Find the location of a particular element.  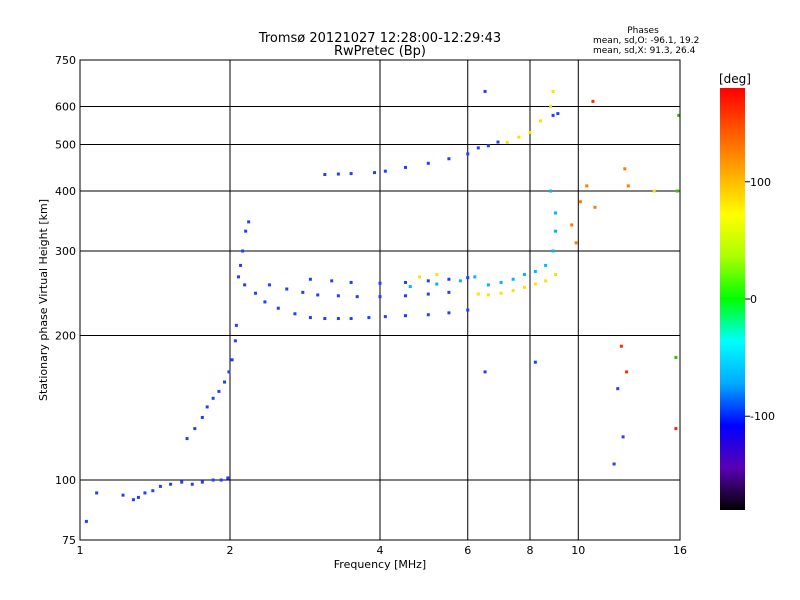

phase-heading: Phases is located at coordinates (643, 31).